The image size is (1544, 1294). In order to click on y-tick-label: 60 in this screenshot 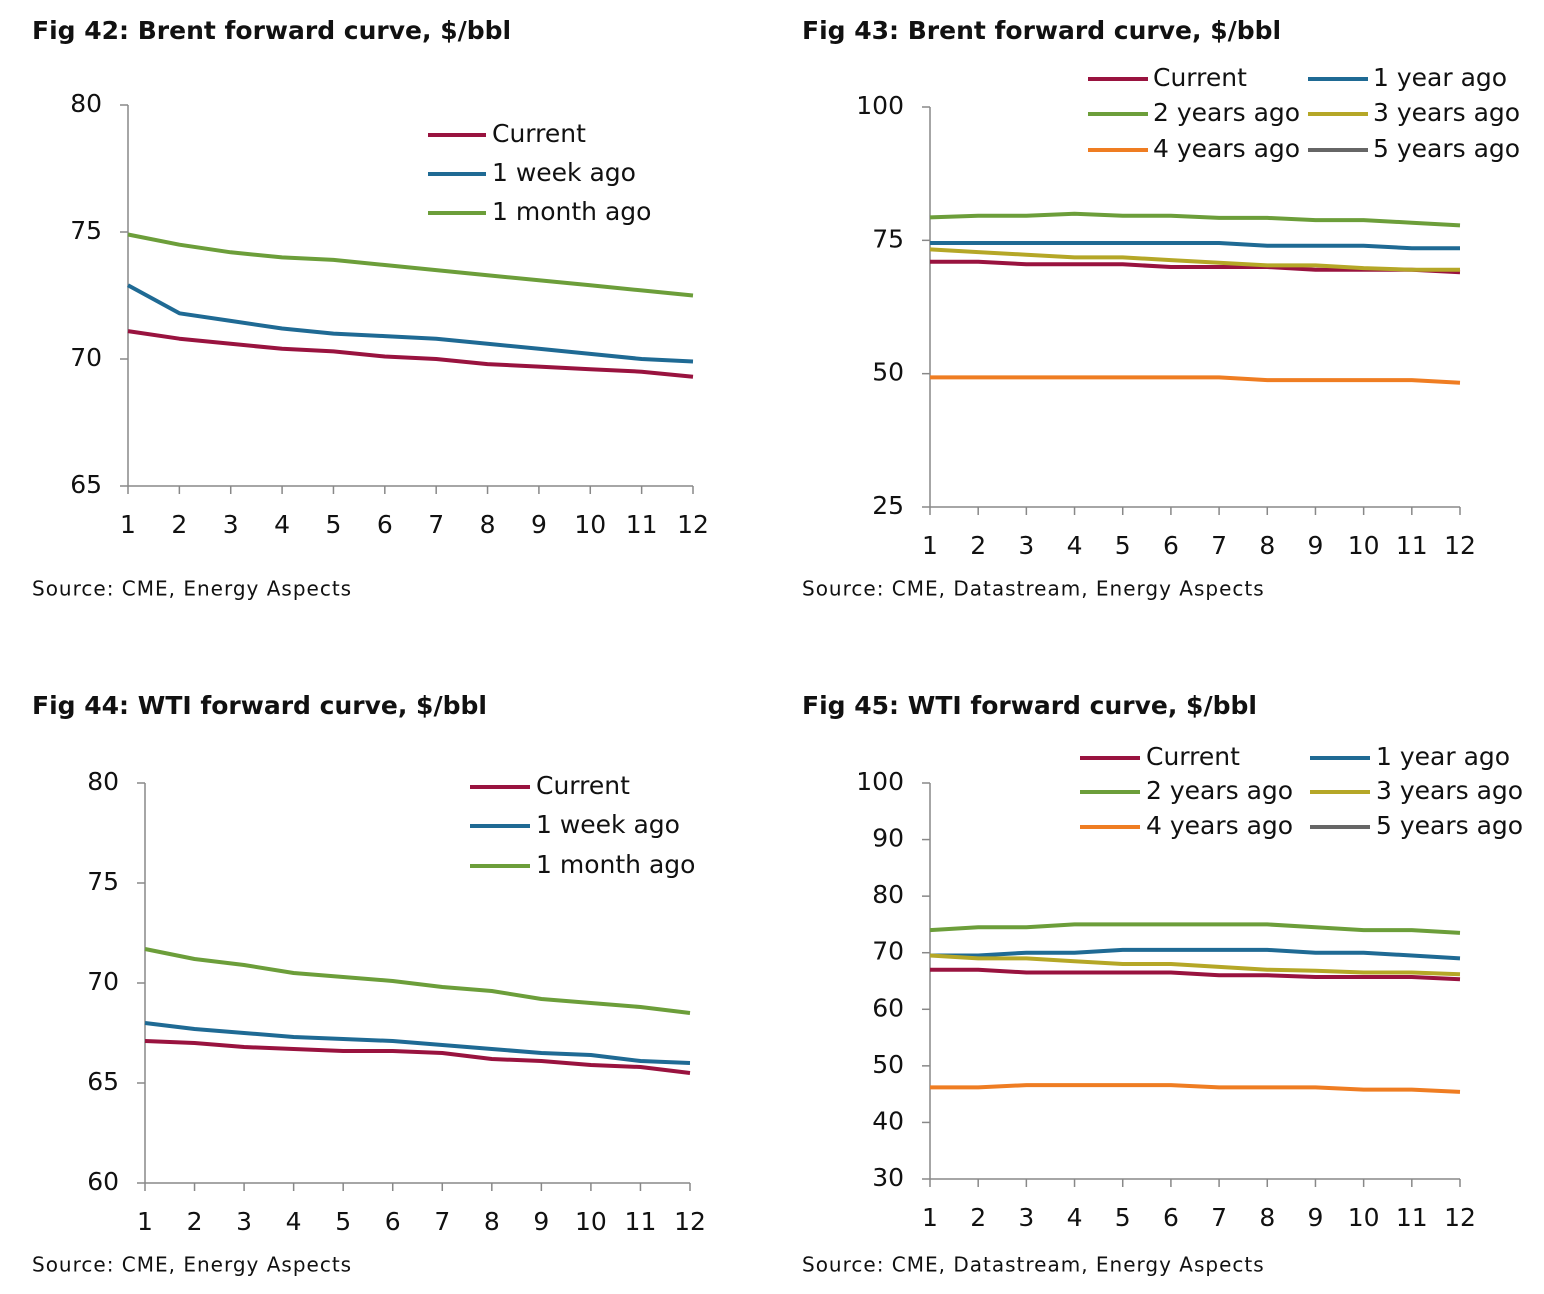, I will do `click(888, 1007)`.